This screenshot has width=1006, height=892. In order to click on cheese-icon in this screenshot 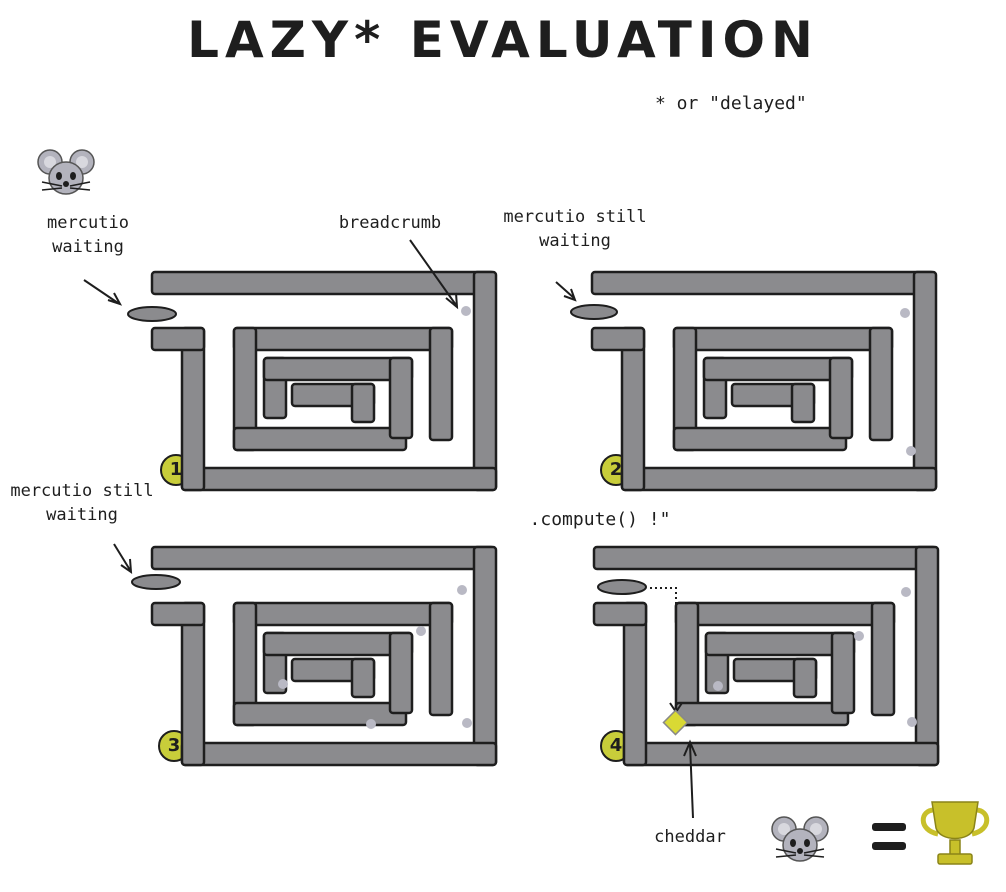, I will do `click(675, 722)`.